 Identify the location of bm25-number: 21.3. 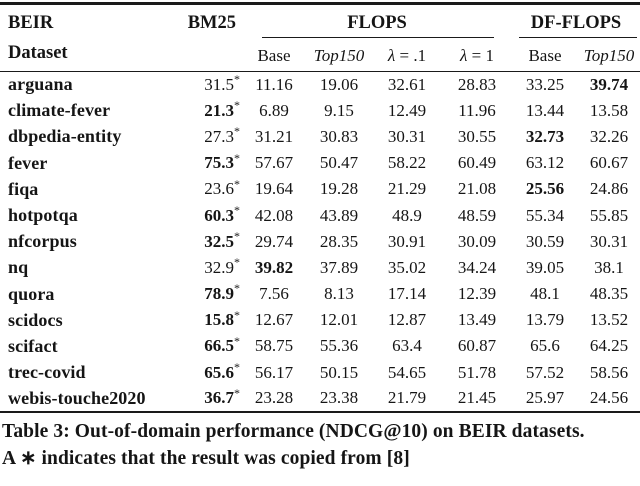
(219, 110).